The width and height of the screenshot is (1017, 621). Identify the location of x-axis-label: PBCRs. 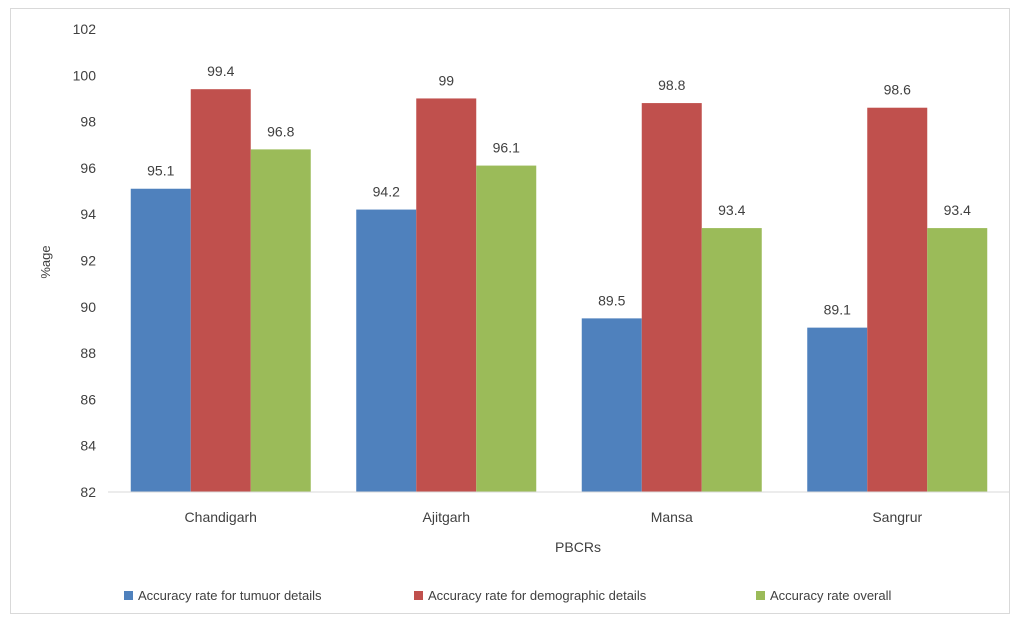
(578, 547).